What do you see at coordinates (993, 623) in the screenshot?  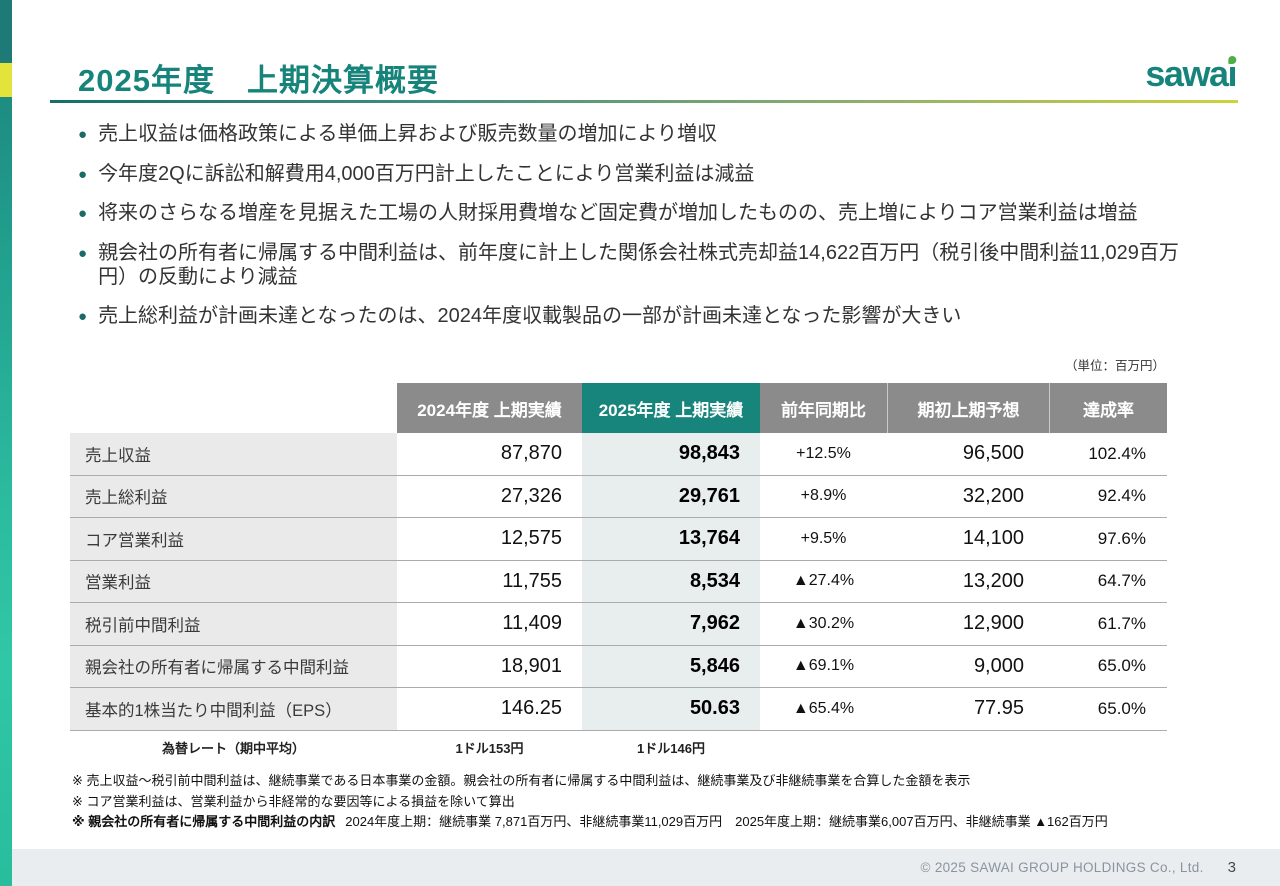 I see `cell-forecast: 12,900` at bounding box center [993, 623].